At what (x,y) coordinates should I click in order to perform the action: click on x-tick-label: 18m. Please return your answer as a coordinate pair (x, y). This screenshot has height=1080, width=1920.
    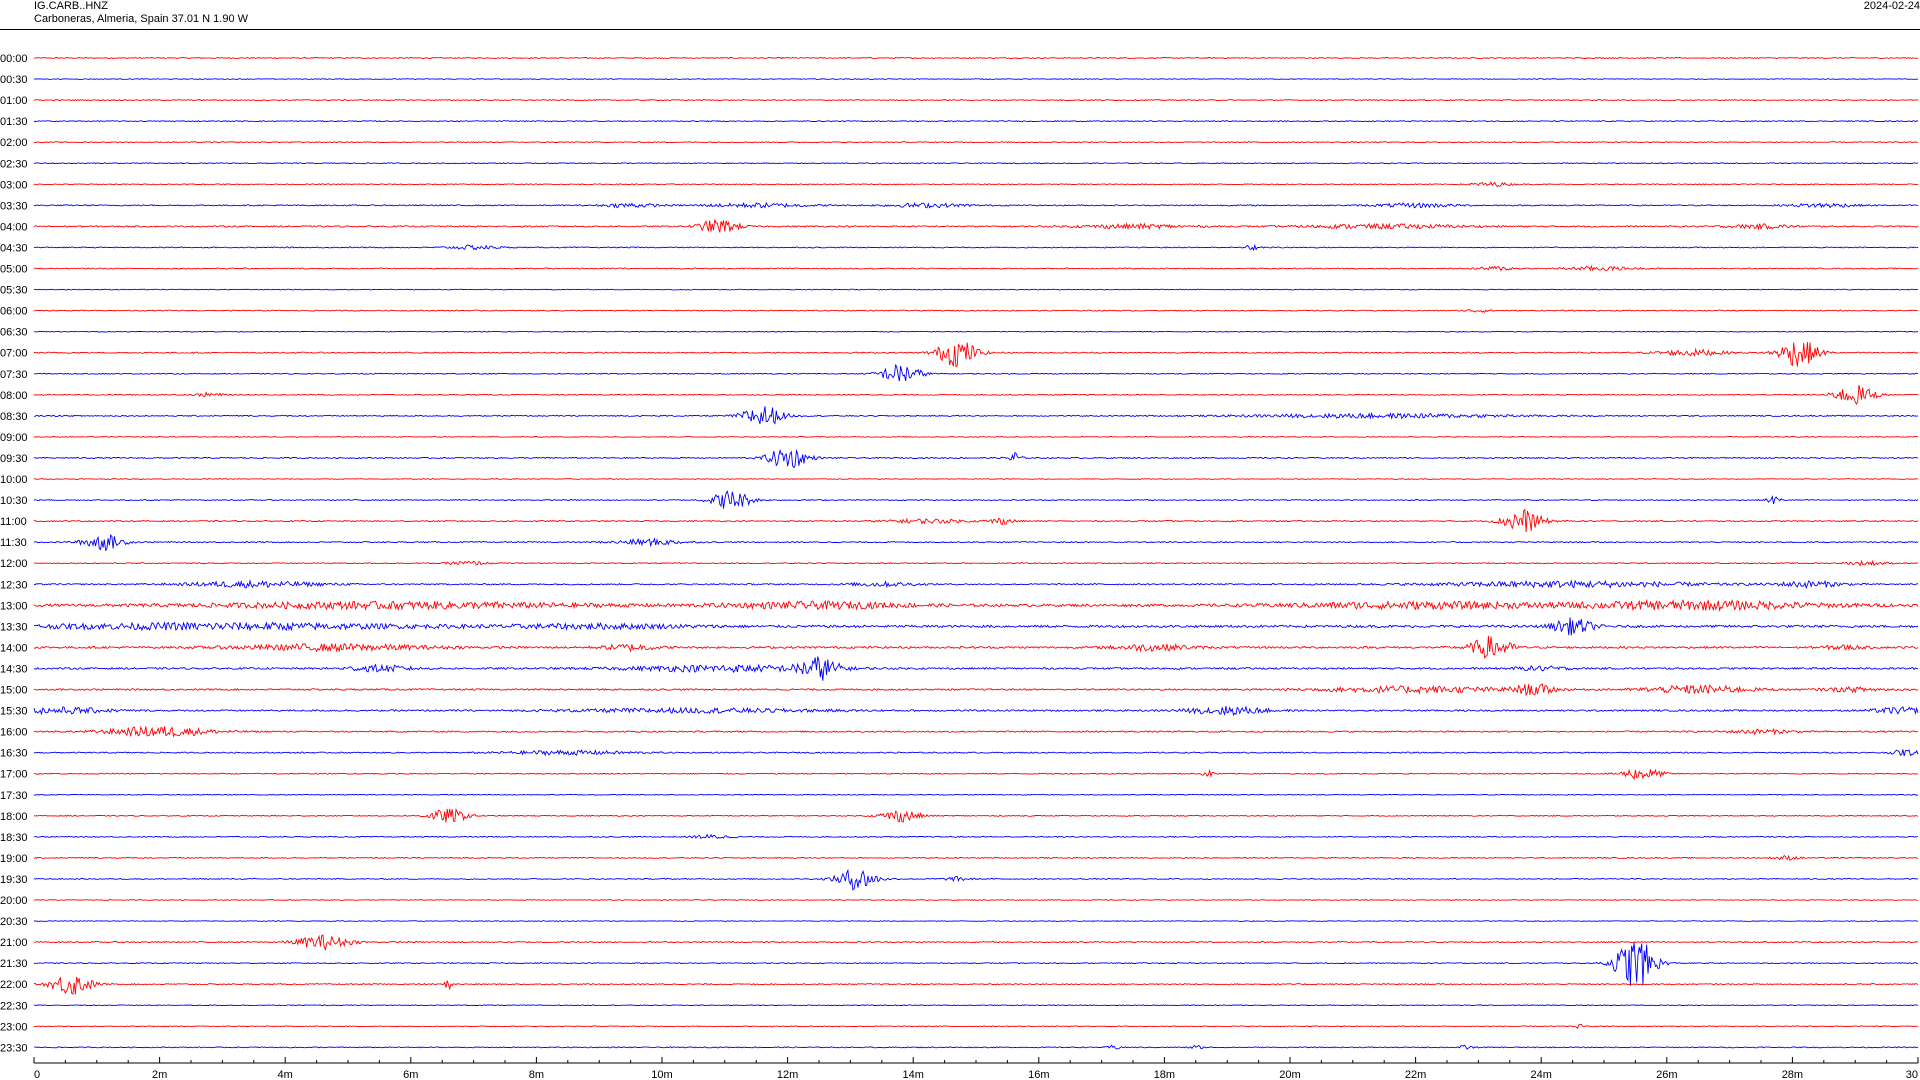
    Looking at the image, I should click on (1164, 1074).